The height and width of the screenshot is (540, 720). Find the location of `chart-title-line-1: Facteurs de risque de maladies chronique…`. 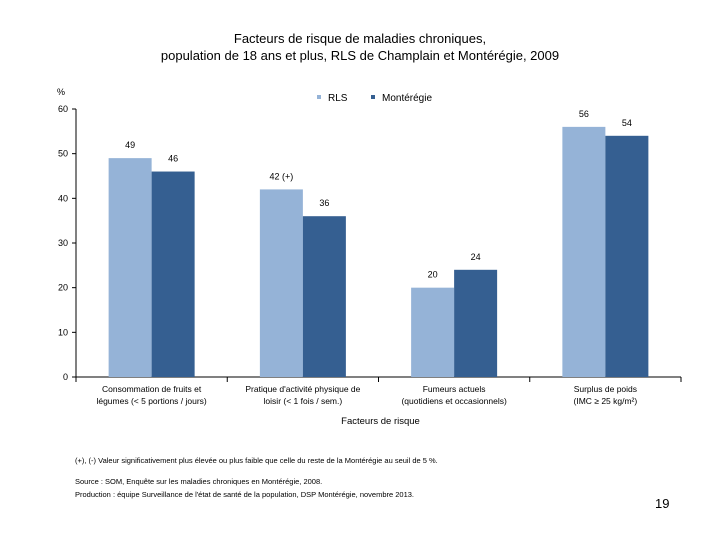

chart-title-line-1: Facteurs de risque de maladies chronique… is located at coordinates (360, 38).